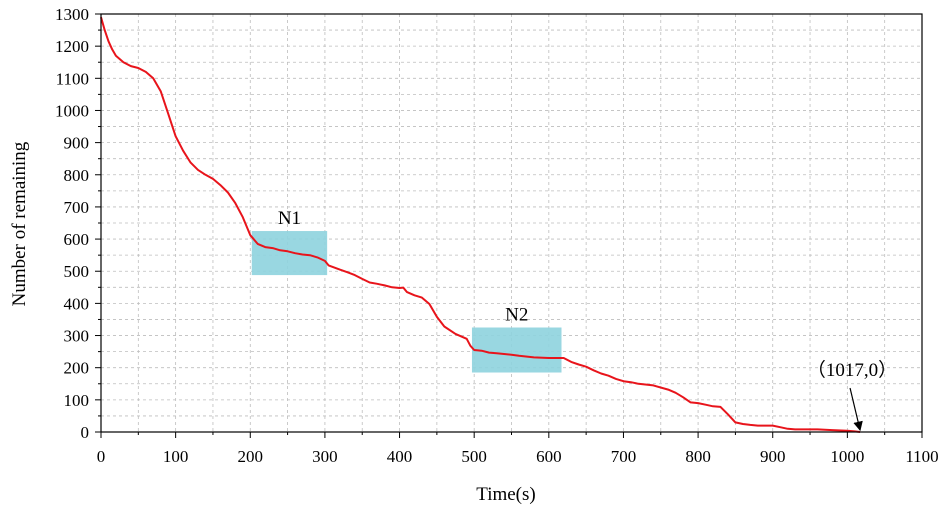 The image size is (950, 516). What do you see at coordinates (72, 110) in the screenshot?
I see `y-tick-label: 1000` at bounding box center [72, 110].